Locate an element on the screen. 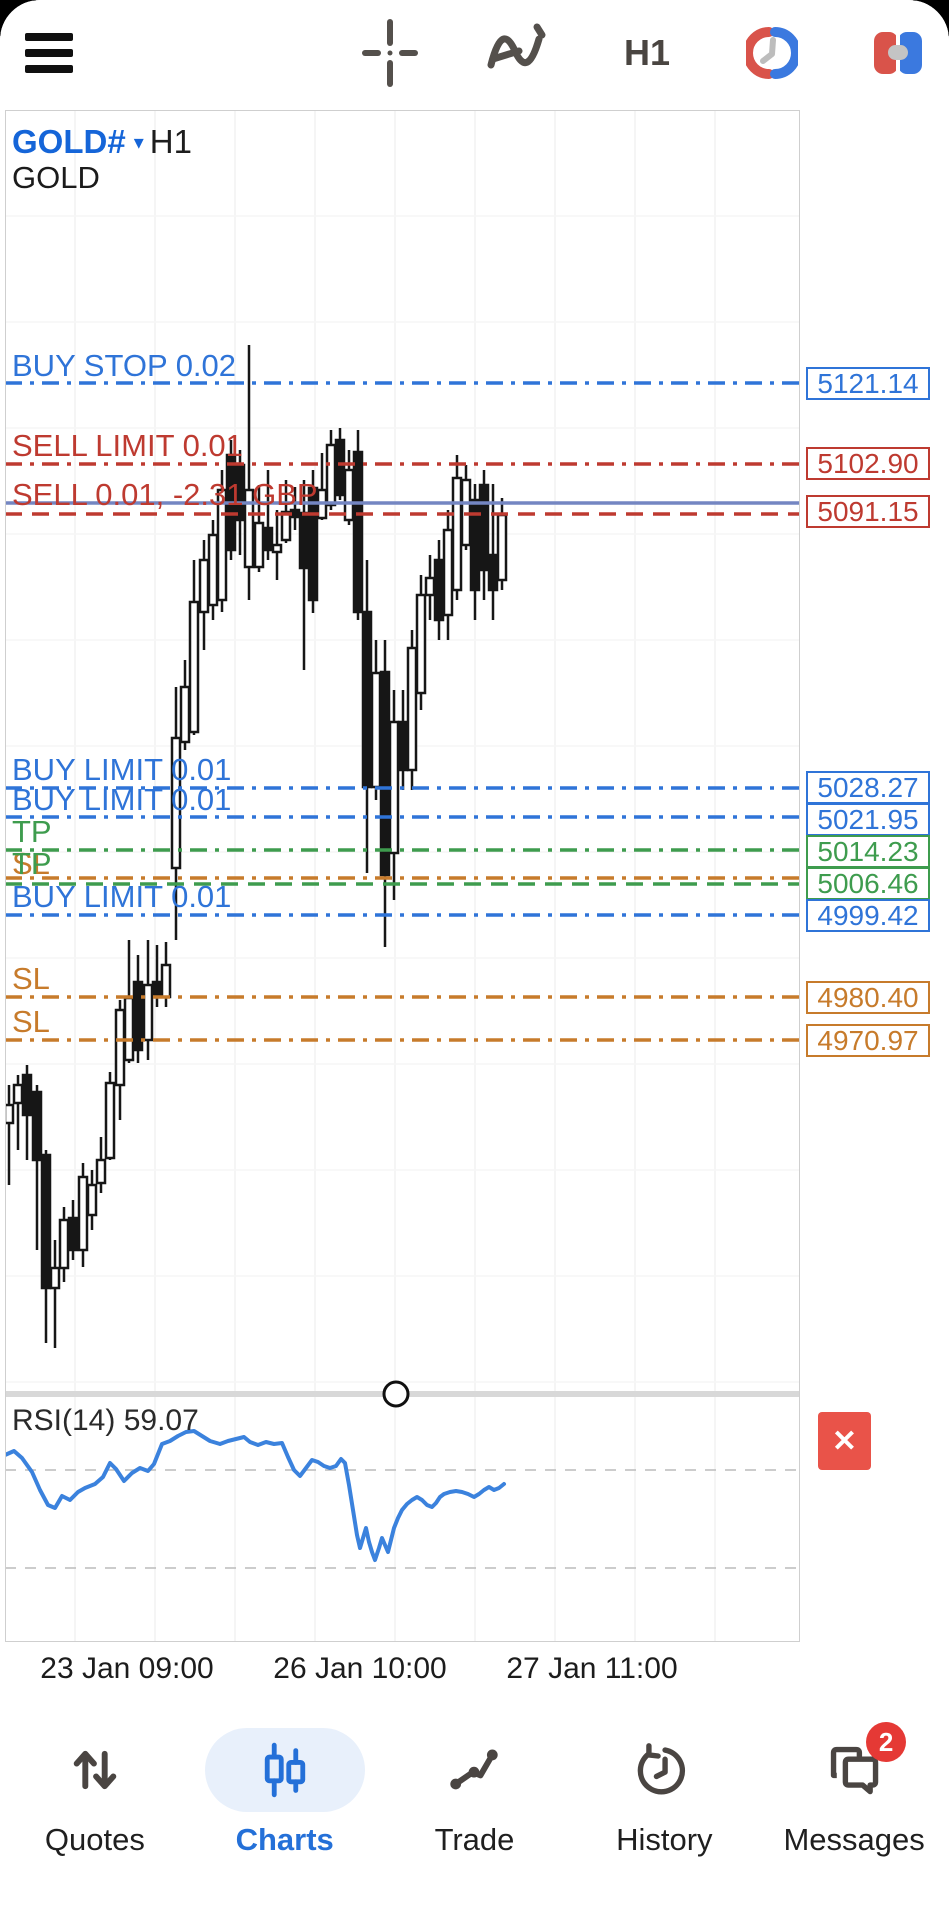 The width and height of the screenshot is (949, 1920). price-tag: 5102.90 is located at coordinates (868, 463).